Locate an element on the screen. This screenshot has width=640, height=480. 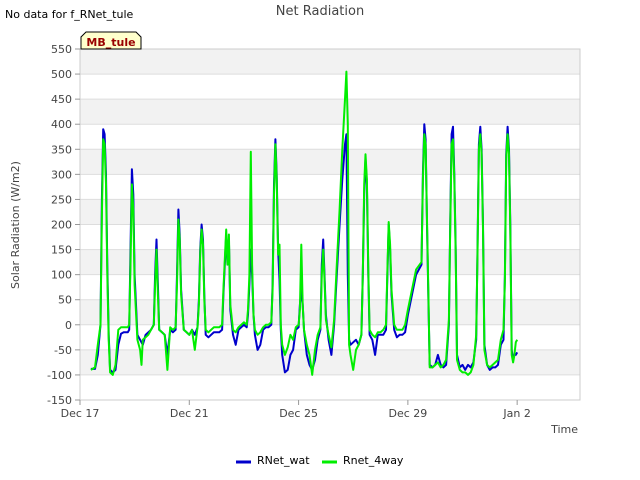
site-label: MB_tule is located at coordinates (110, 42).